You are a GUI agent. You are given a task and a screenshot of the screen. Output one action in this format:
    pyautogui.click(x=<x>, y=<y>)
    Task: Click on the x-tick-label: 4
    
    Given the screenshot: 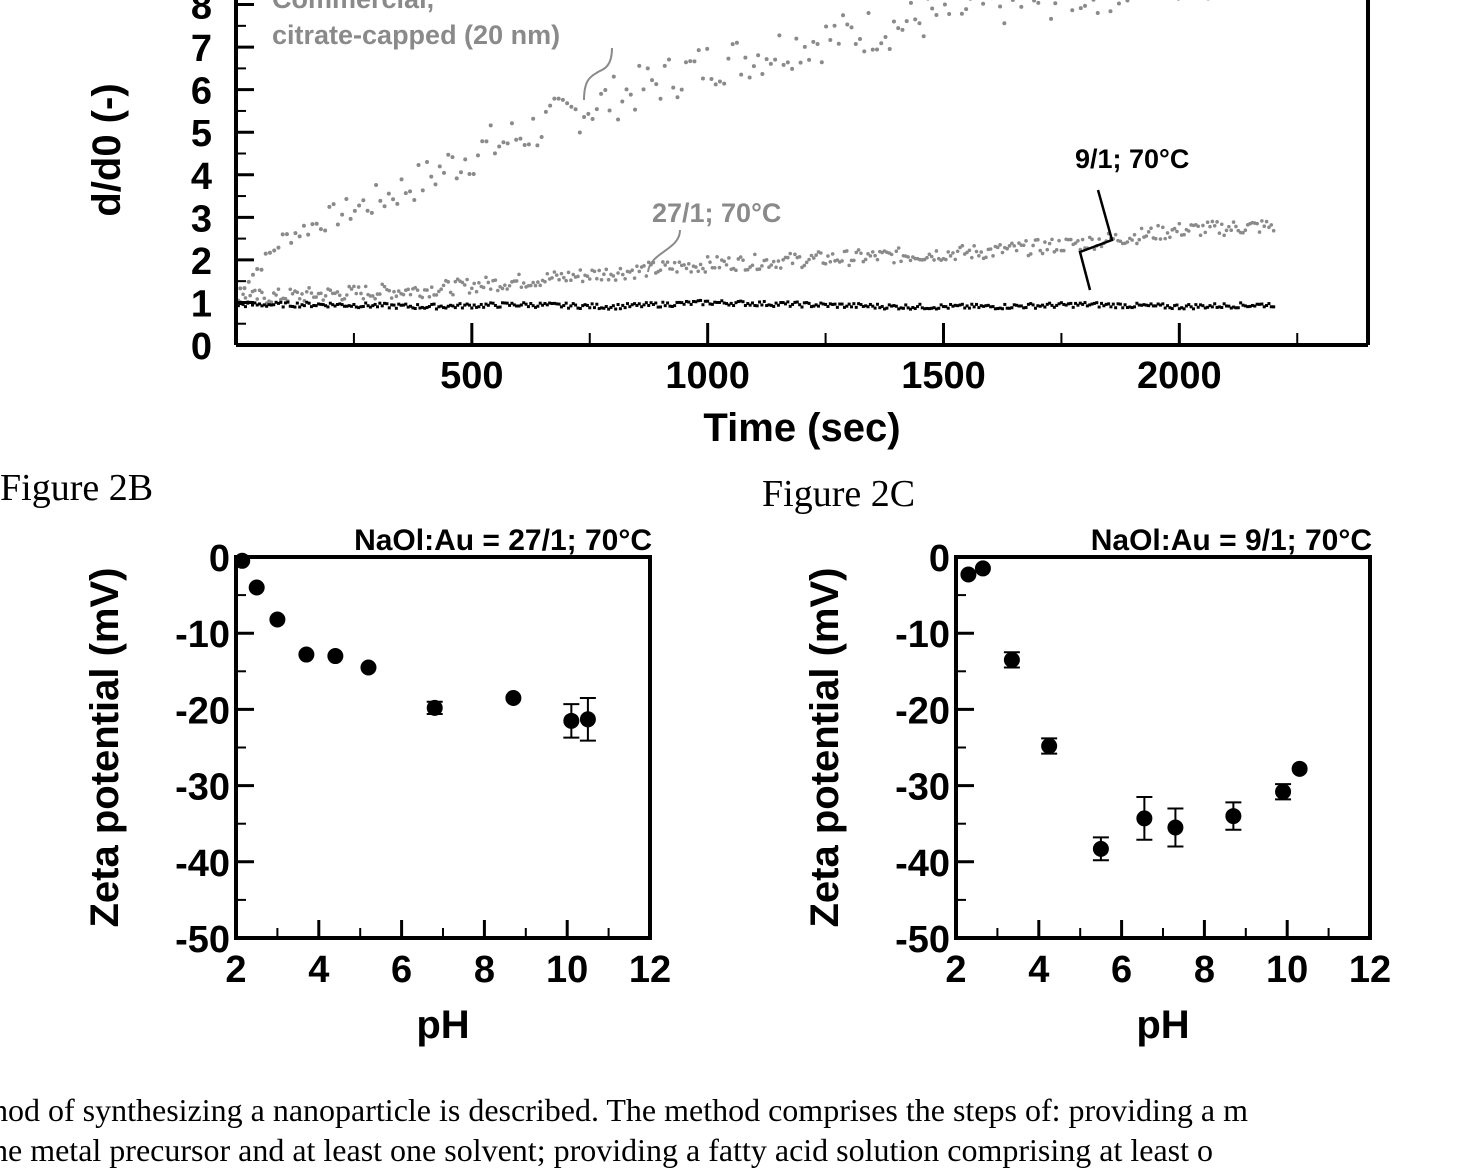 What is the action you would take?
    pyautogui.click(x=1038, y=970)
    